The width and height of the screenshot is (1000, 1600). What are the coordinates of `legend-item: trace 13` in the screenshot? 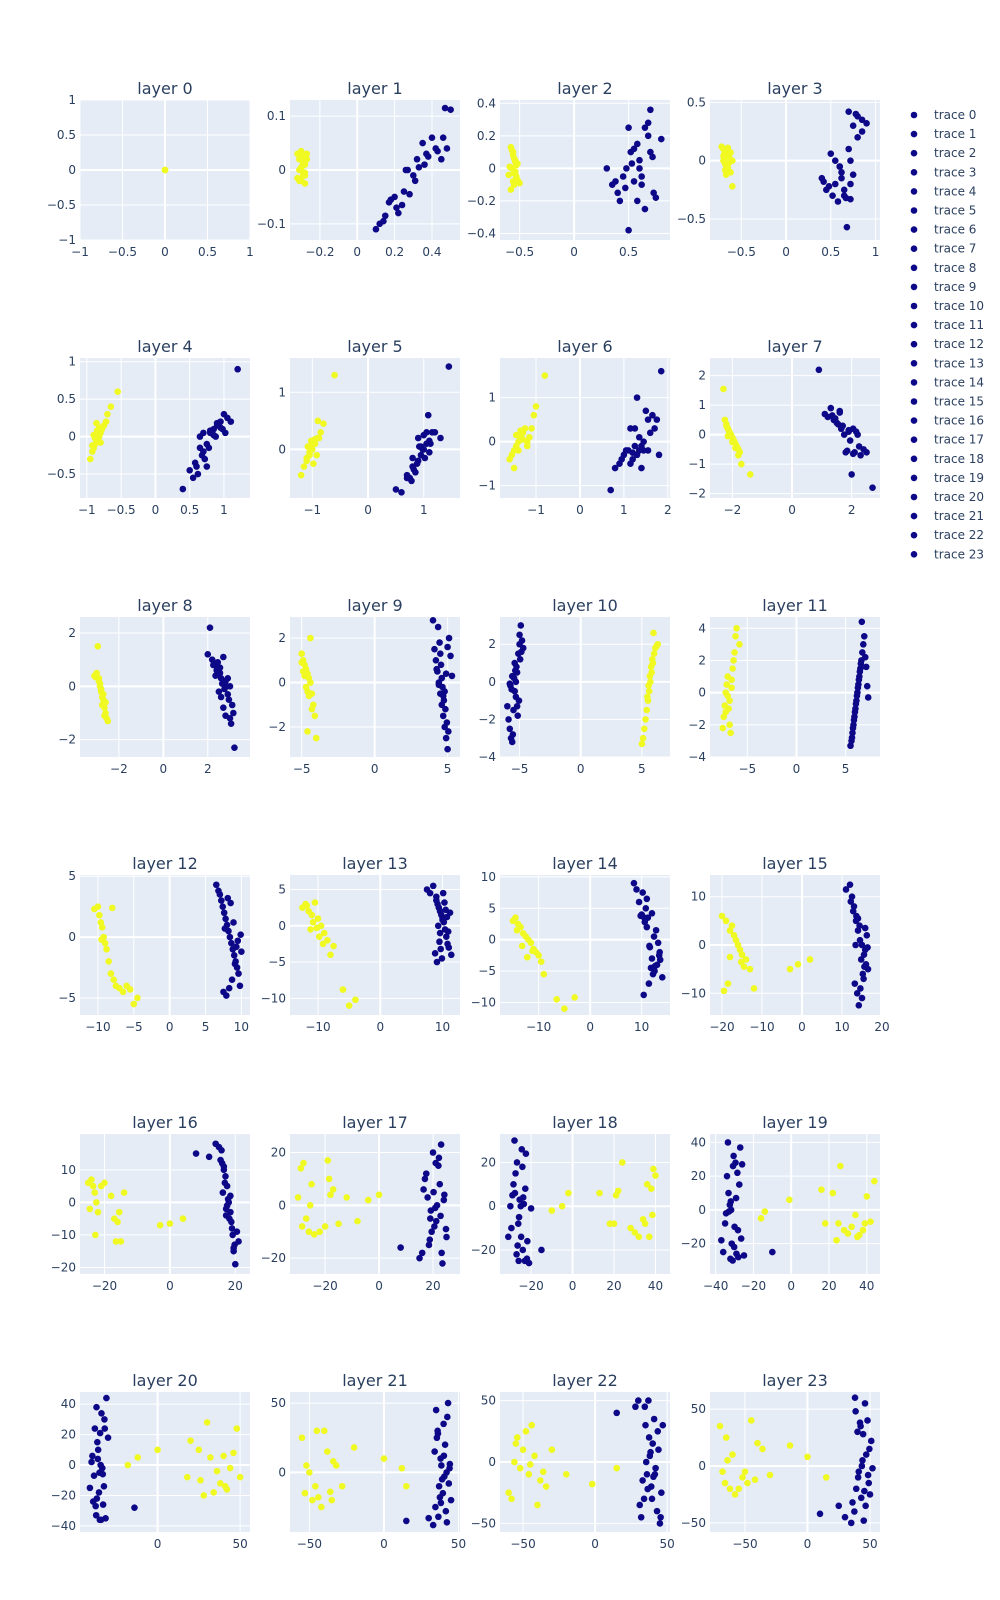 It's located at (947, 363).